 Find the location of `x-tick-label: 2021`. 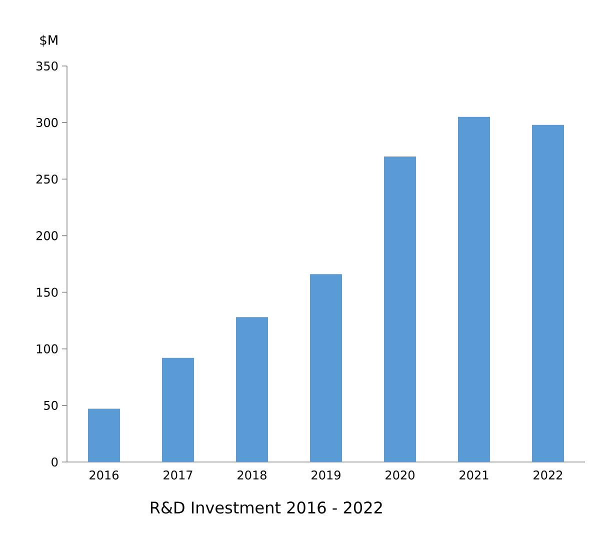

x-tick-label: 2021 is located at coordinates (474, 475).